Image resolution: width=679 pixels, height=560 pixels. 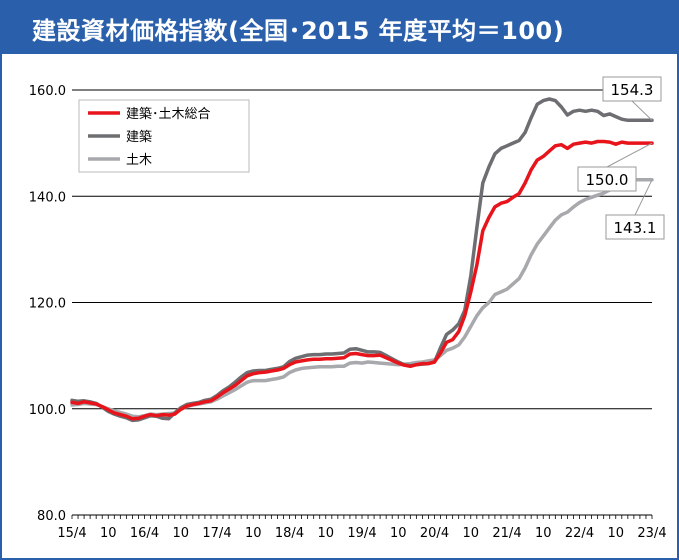 What do you see at coordinates (651, 533) in the screenshot?
I see `x-tick-label: 23/4` at bounding box center [651, 533].